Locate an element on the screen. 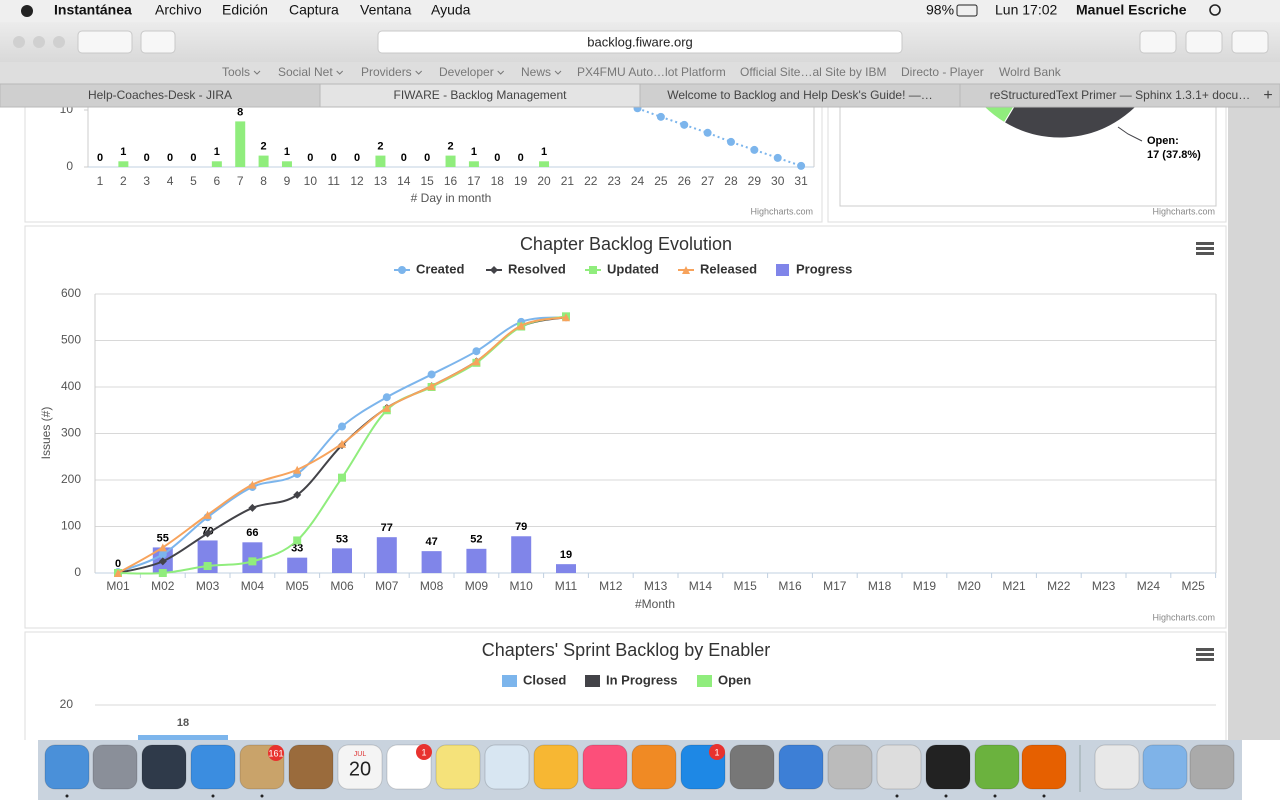  bookmark: Official Site…al Site by IBM is located at coordinates (813, 72).